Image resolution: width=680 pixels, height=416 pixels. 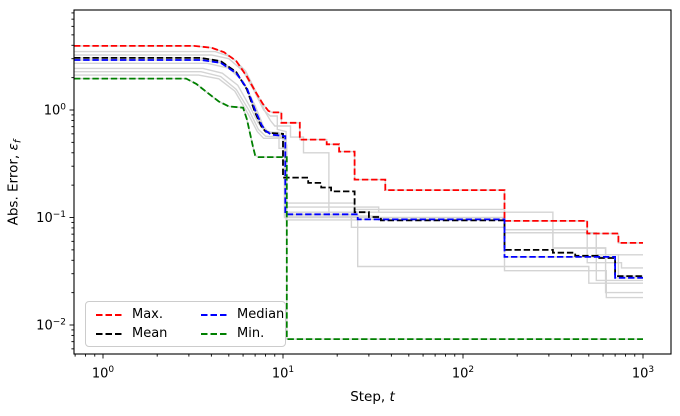 I want to click on legend-line-sample-mean, so click(x=109, y=333).